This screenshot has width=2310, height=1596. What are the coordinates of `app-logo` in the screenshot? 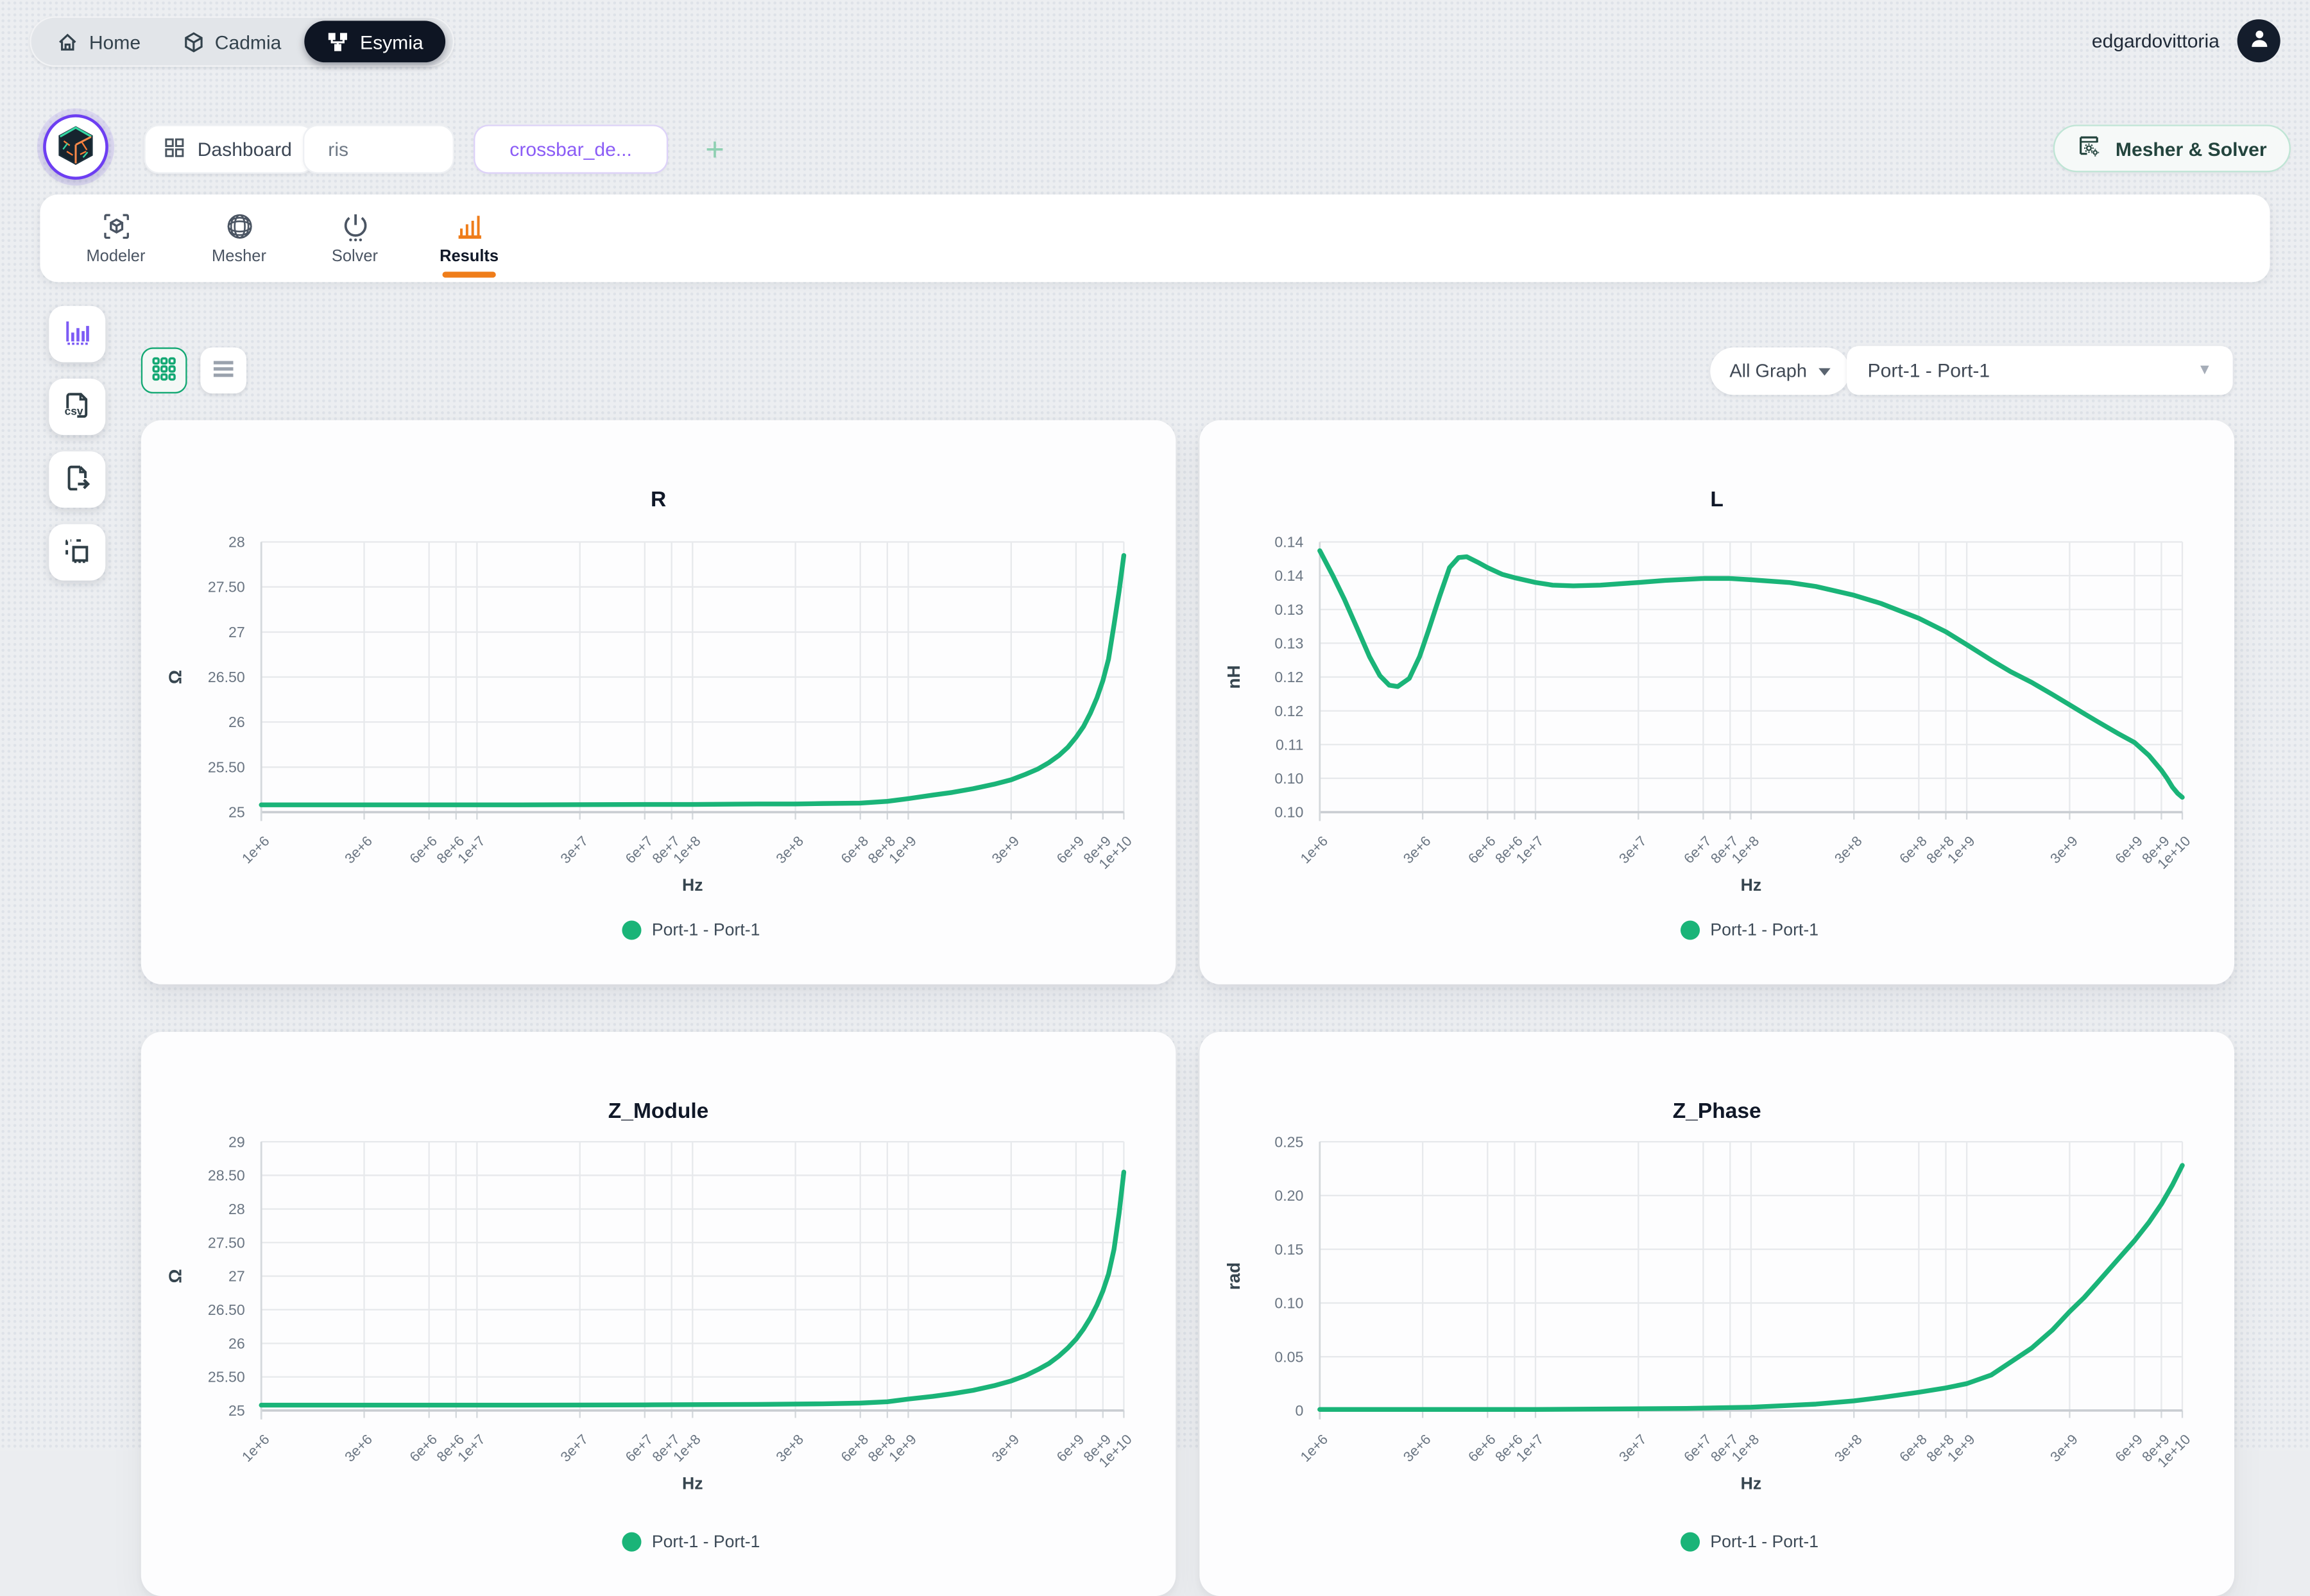 It's located at (75, 147).